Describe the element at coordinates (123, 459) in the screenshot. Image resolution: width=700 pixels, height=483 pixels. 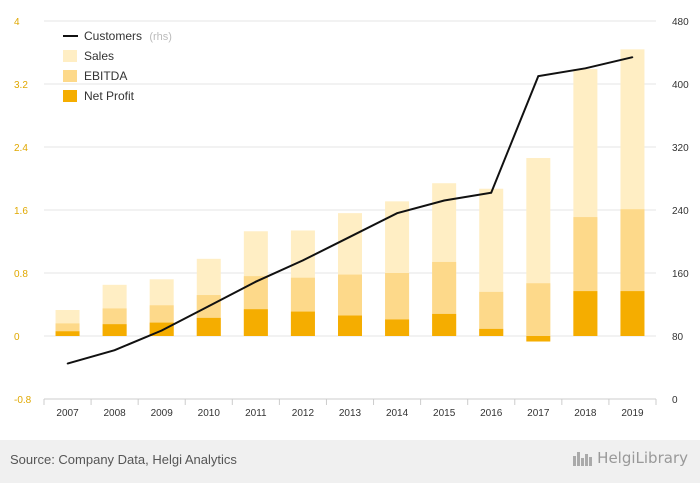
I see `source-text: Source: Company Data, Helgi Analytics` at that location.